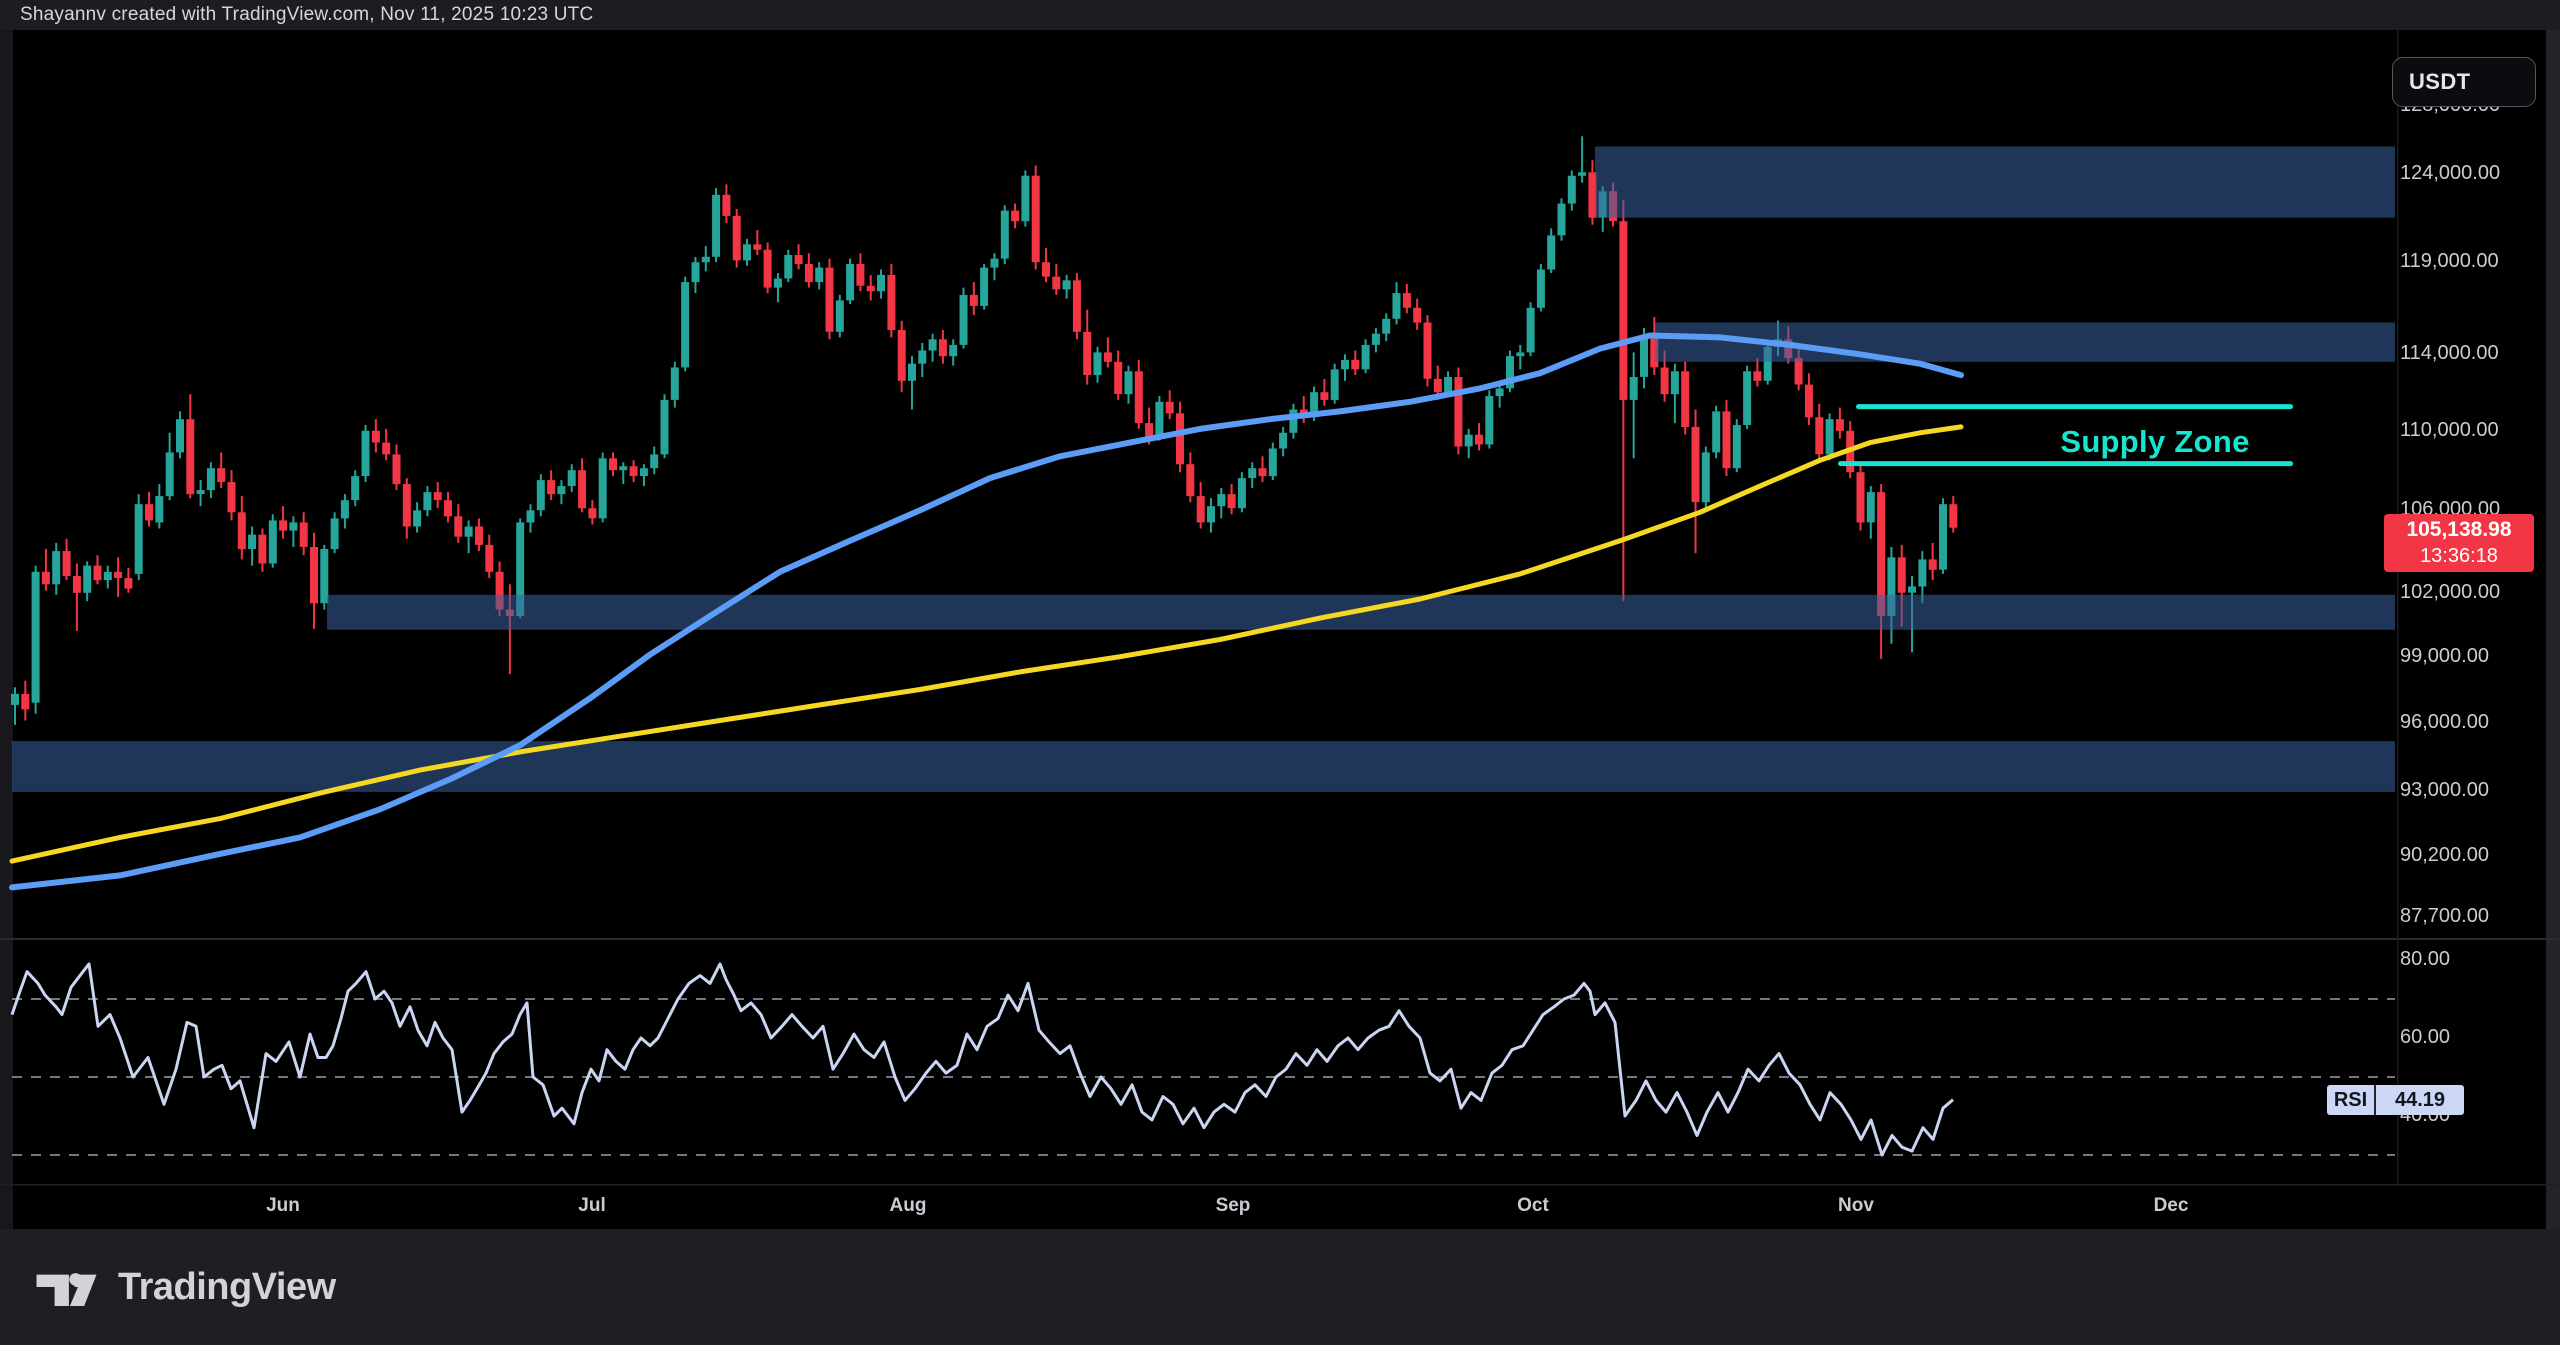  What do you see at coordinates (2450, 591) in the screenshot?
I see `price-tick-label: 102,000.00` at bounding box center [2450, 591].